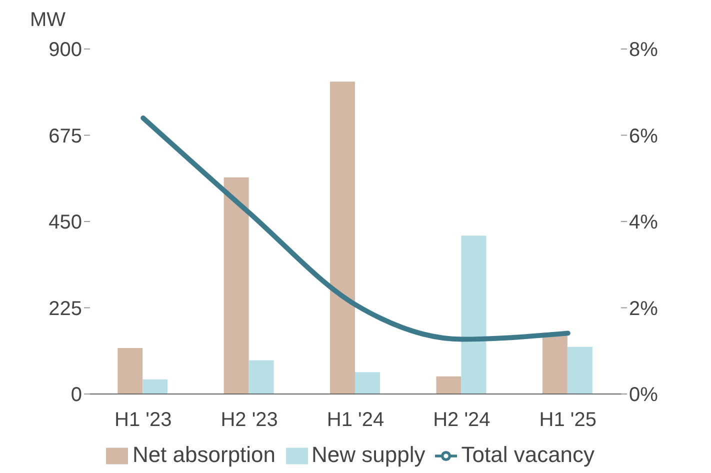 This screenshot has width=711, height=473. I want to click on y2-tick-label: 8%, so click(643, 50).